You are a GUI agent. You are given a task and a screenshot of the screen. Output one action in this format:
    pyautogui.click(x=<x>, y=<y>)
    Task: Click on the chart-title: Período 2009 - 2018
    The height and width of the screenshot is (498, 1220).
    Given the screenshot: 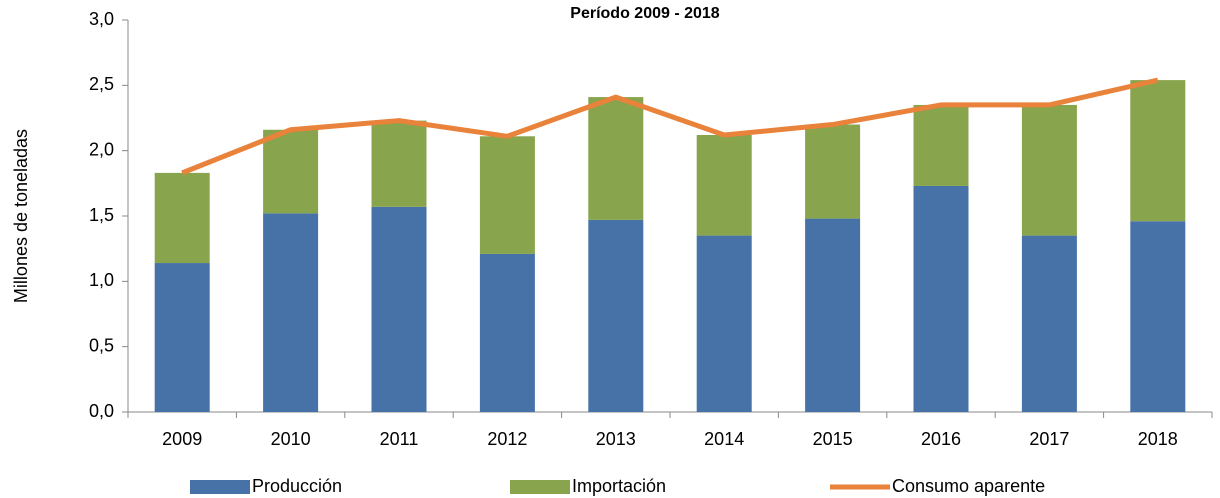 What is the action you would take?
    pyautogui.click(x=645, y=13)
    